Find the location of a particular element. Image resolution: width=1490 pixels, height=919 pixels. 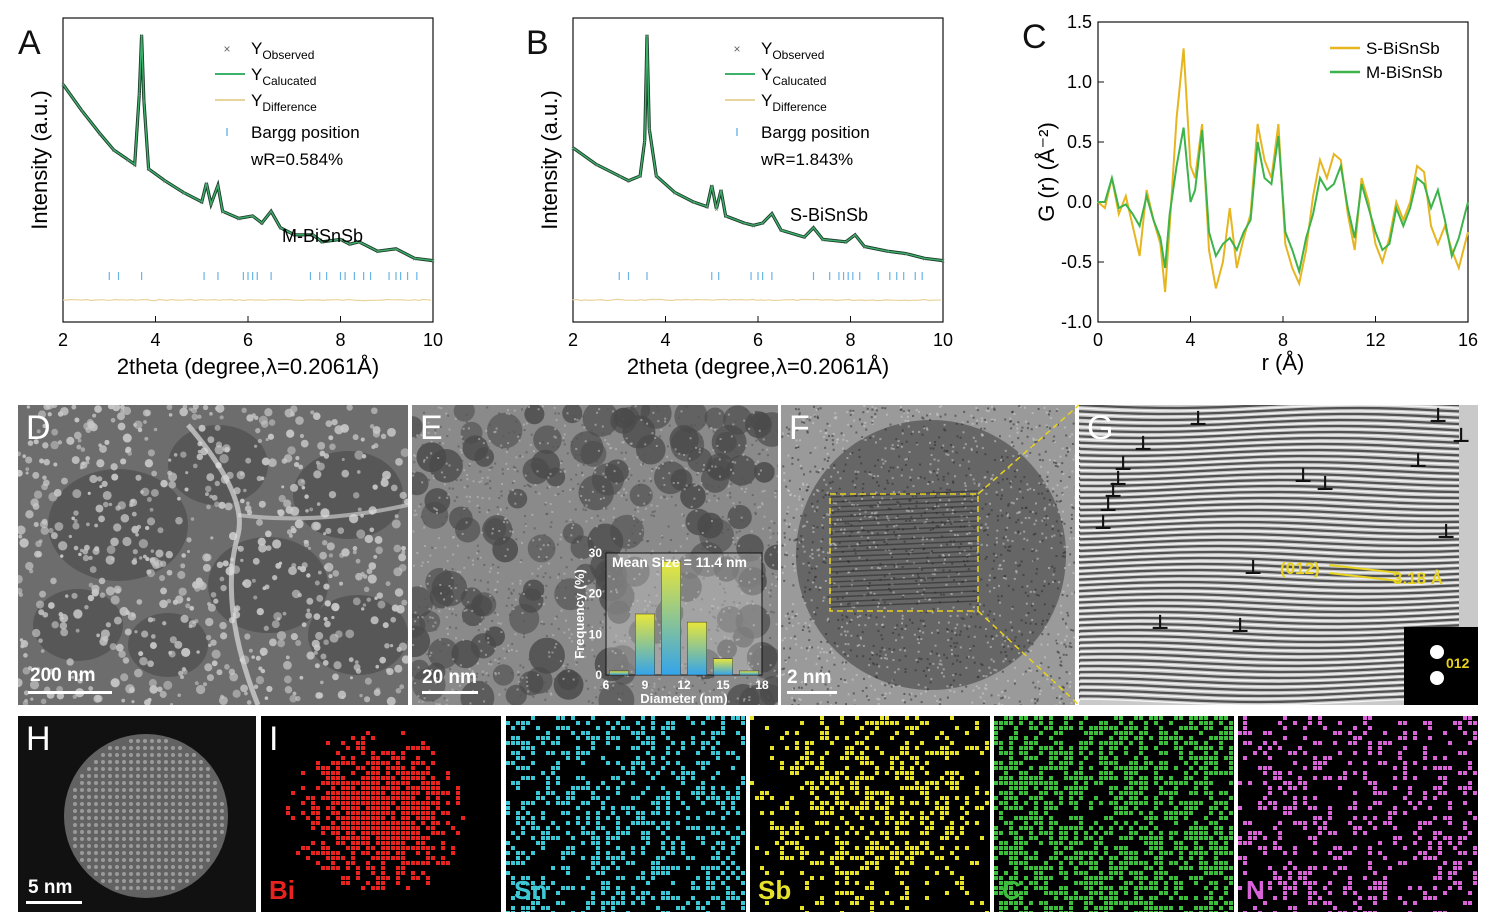

scale-bar-h is located at coordinates (54, 902).